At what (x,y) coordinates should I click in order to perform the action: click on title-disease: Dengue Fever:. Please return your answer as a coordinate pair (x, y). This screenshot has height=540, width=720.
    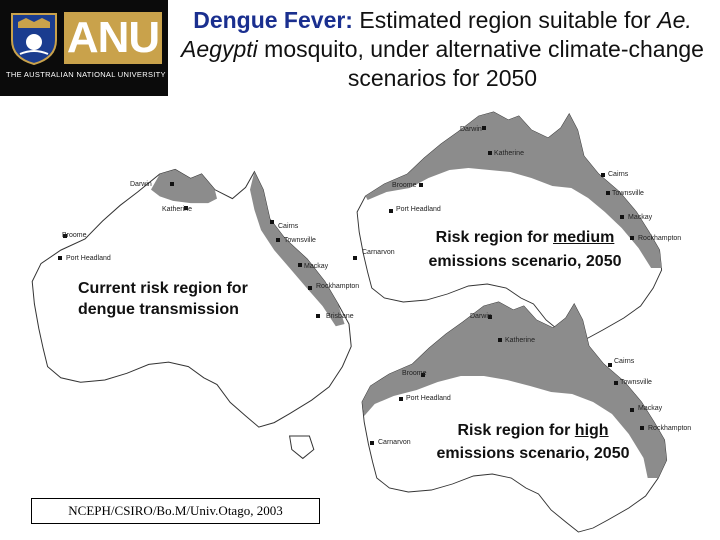
    Looking at the image, I should click on (273, 20).